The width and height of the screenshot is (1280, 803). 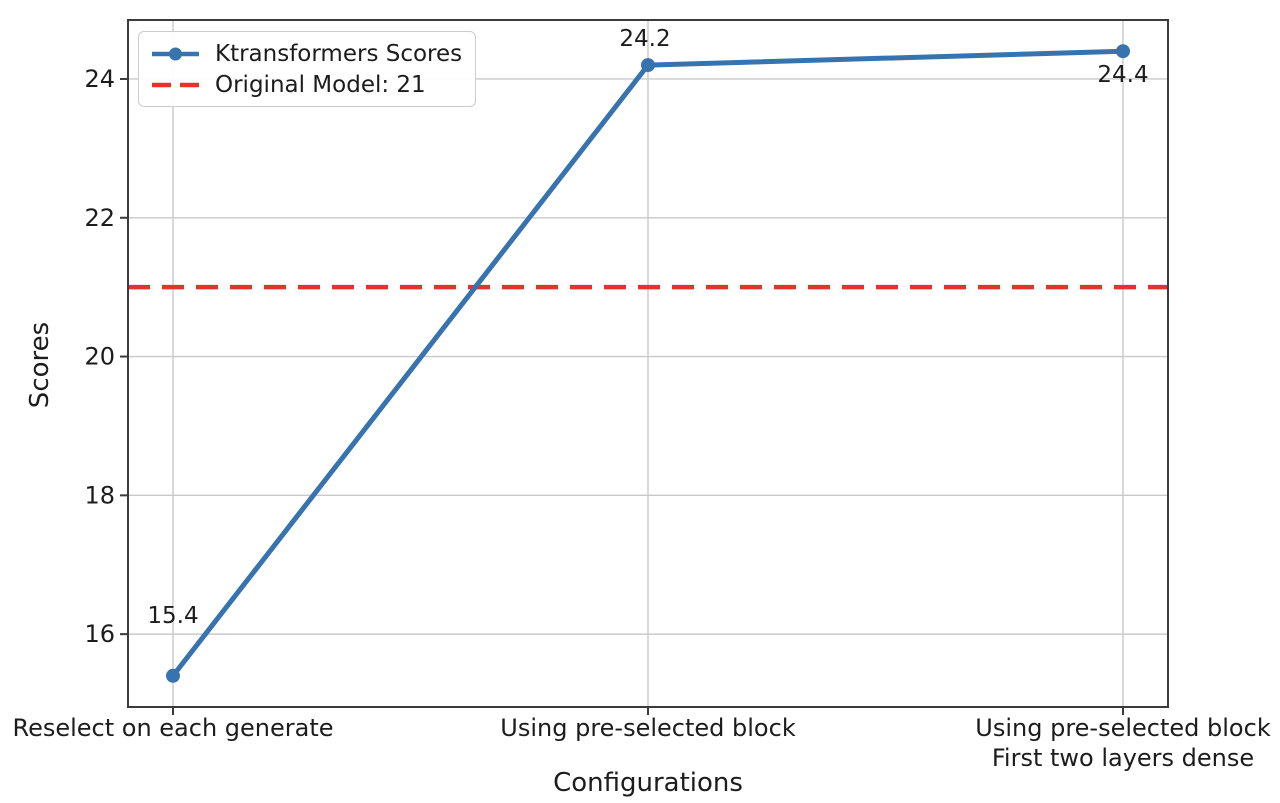 I want to click on y-tick-label: 18, so click(x=99, y=495).